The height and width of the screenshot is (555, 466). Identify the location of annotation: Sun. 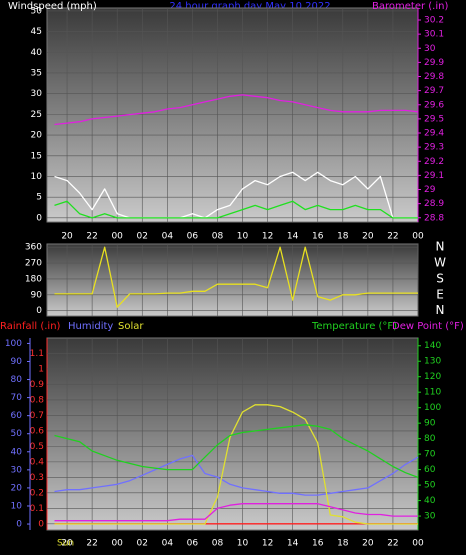
(65, 544).